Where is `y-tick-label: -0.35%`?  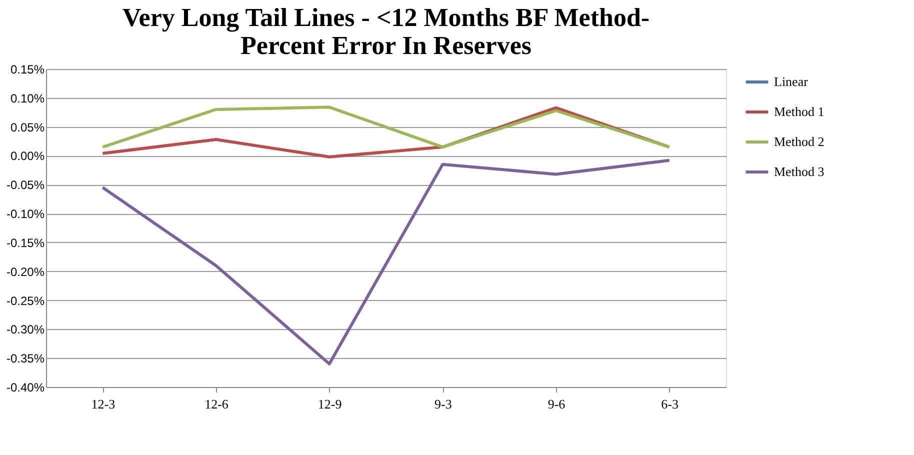 y-tick-label: -0.35% is located at coordinates (25, 359).